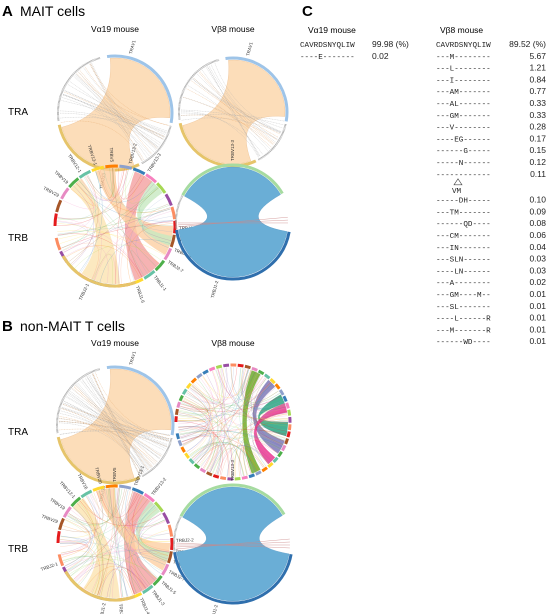  I want to click on ribbon, so click(268, 416).